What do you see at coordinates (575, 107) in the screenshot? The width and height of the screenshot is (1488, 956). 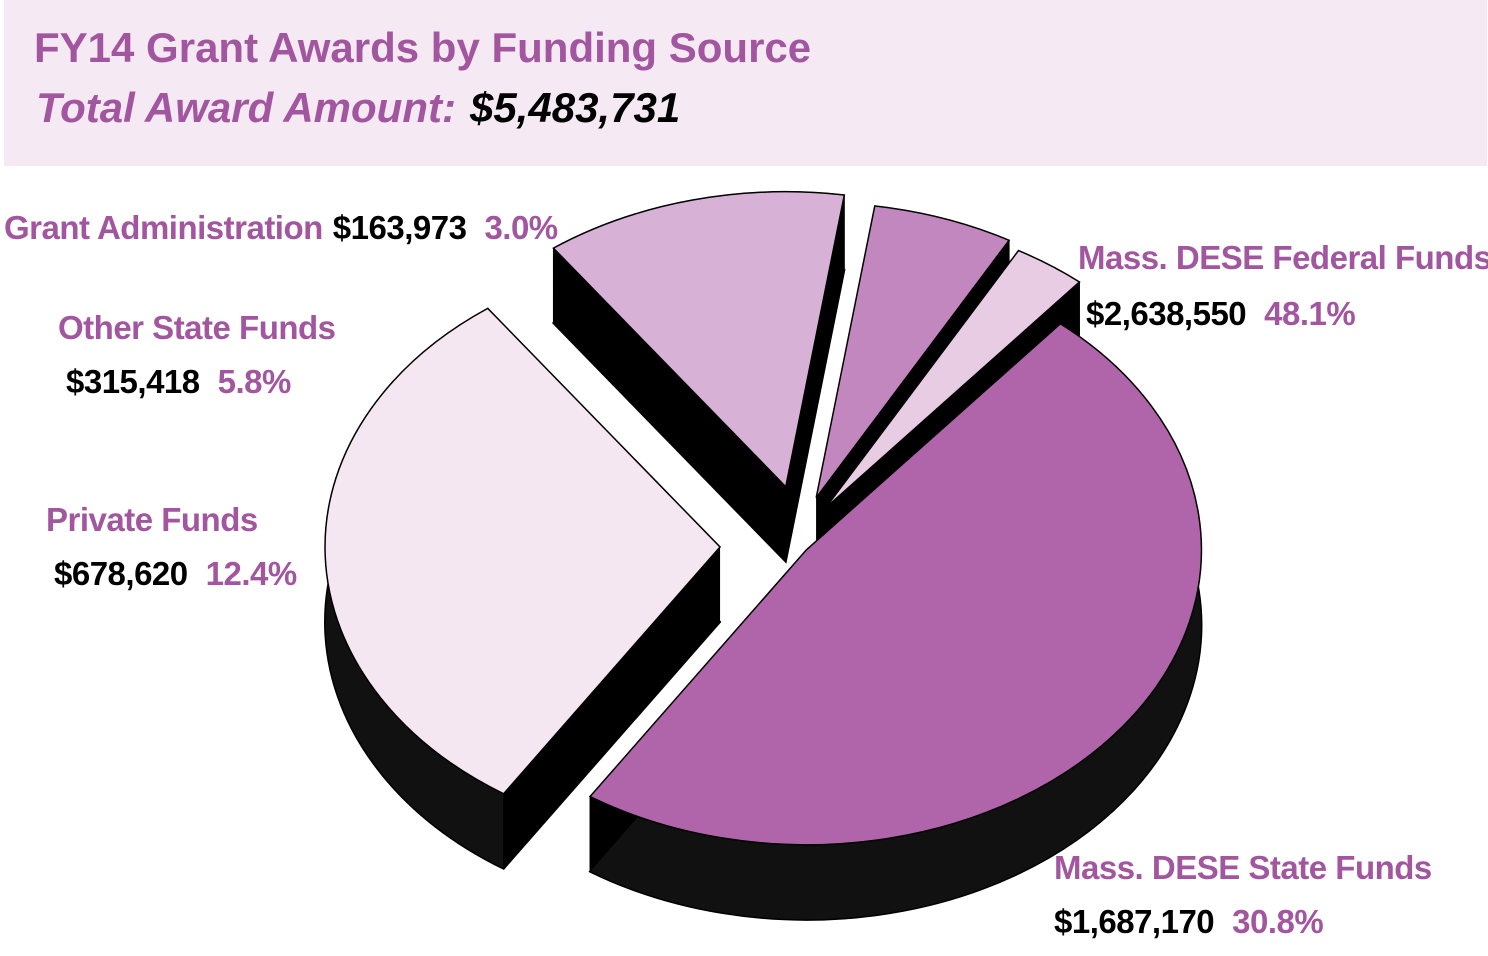 I see `total-value: $5,483,731` at bounding box center [575, 107].